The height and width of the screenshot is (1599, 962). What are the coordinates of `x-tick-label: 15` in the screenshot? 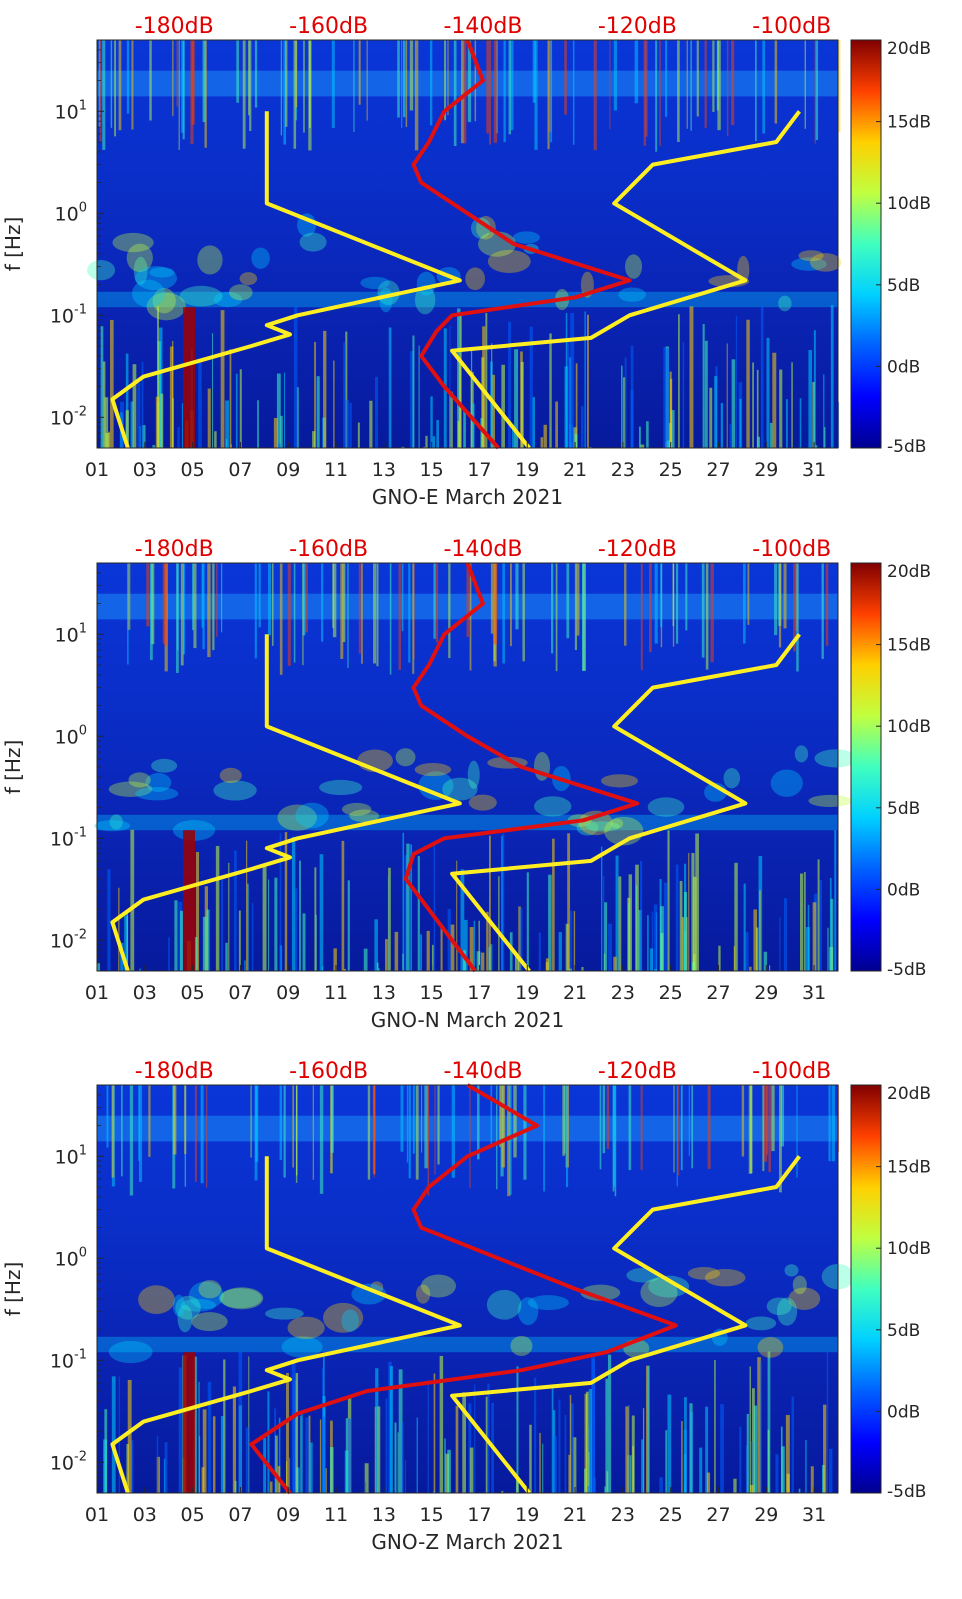 It's located at (432, 993).